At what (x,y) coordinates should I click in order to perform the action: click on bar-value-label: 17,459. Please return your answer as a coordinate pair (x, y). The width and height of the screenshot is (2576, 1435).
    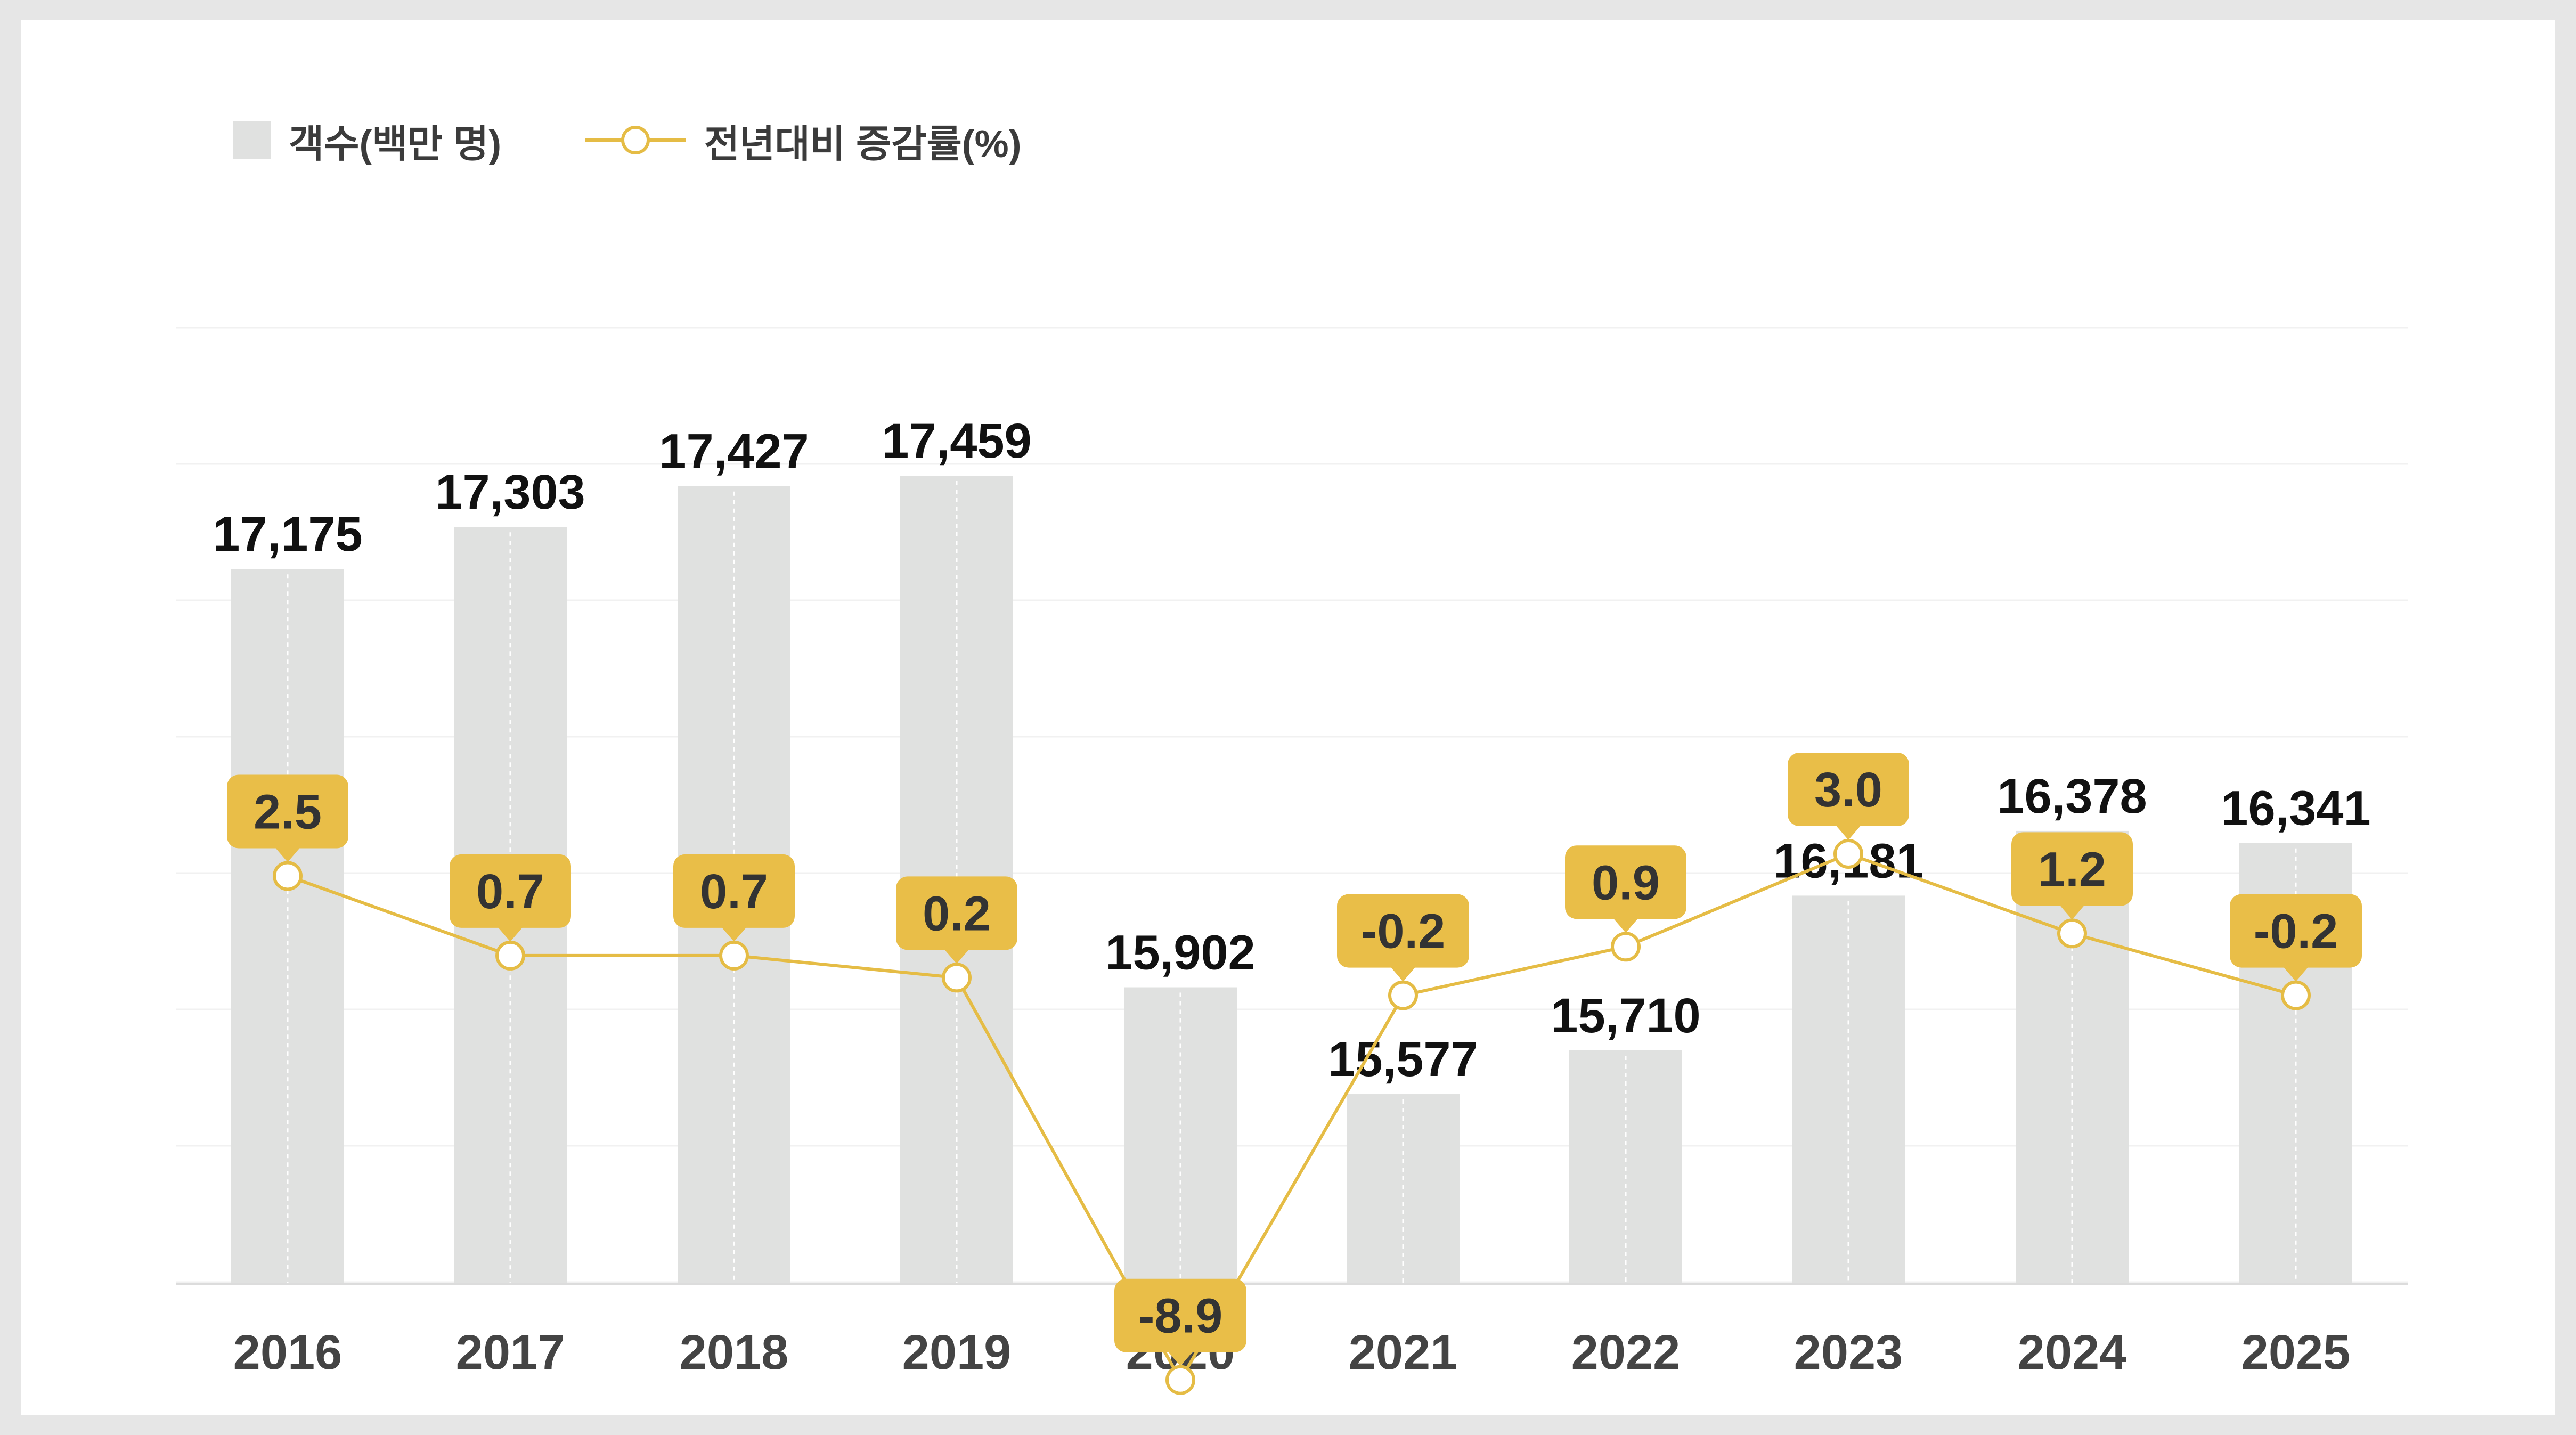
    Looking at the image, I should click on (957, 441).